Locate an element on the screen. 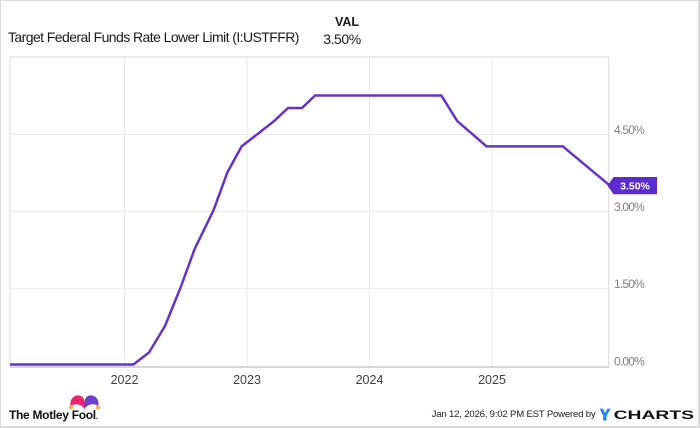 The width and height of the screenshot is (700, 428). svg-text: 2024 is located at coordinates (370, 380).